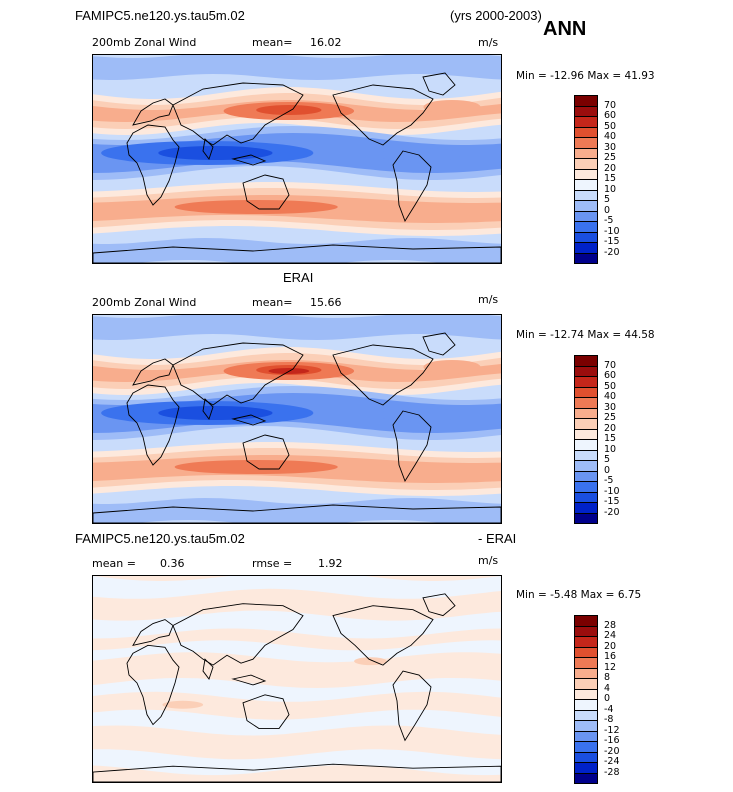 This screenshot has height=792, width=733. What do you see at coordinates (609, 709) in the screenshot?
I see `colorbar-tick-label: -4` at bounding box center [609, 709].